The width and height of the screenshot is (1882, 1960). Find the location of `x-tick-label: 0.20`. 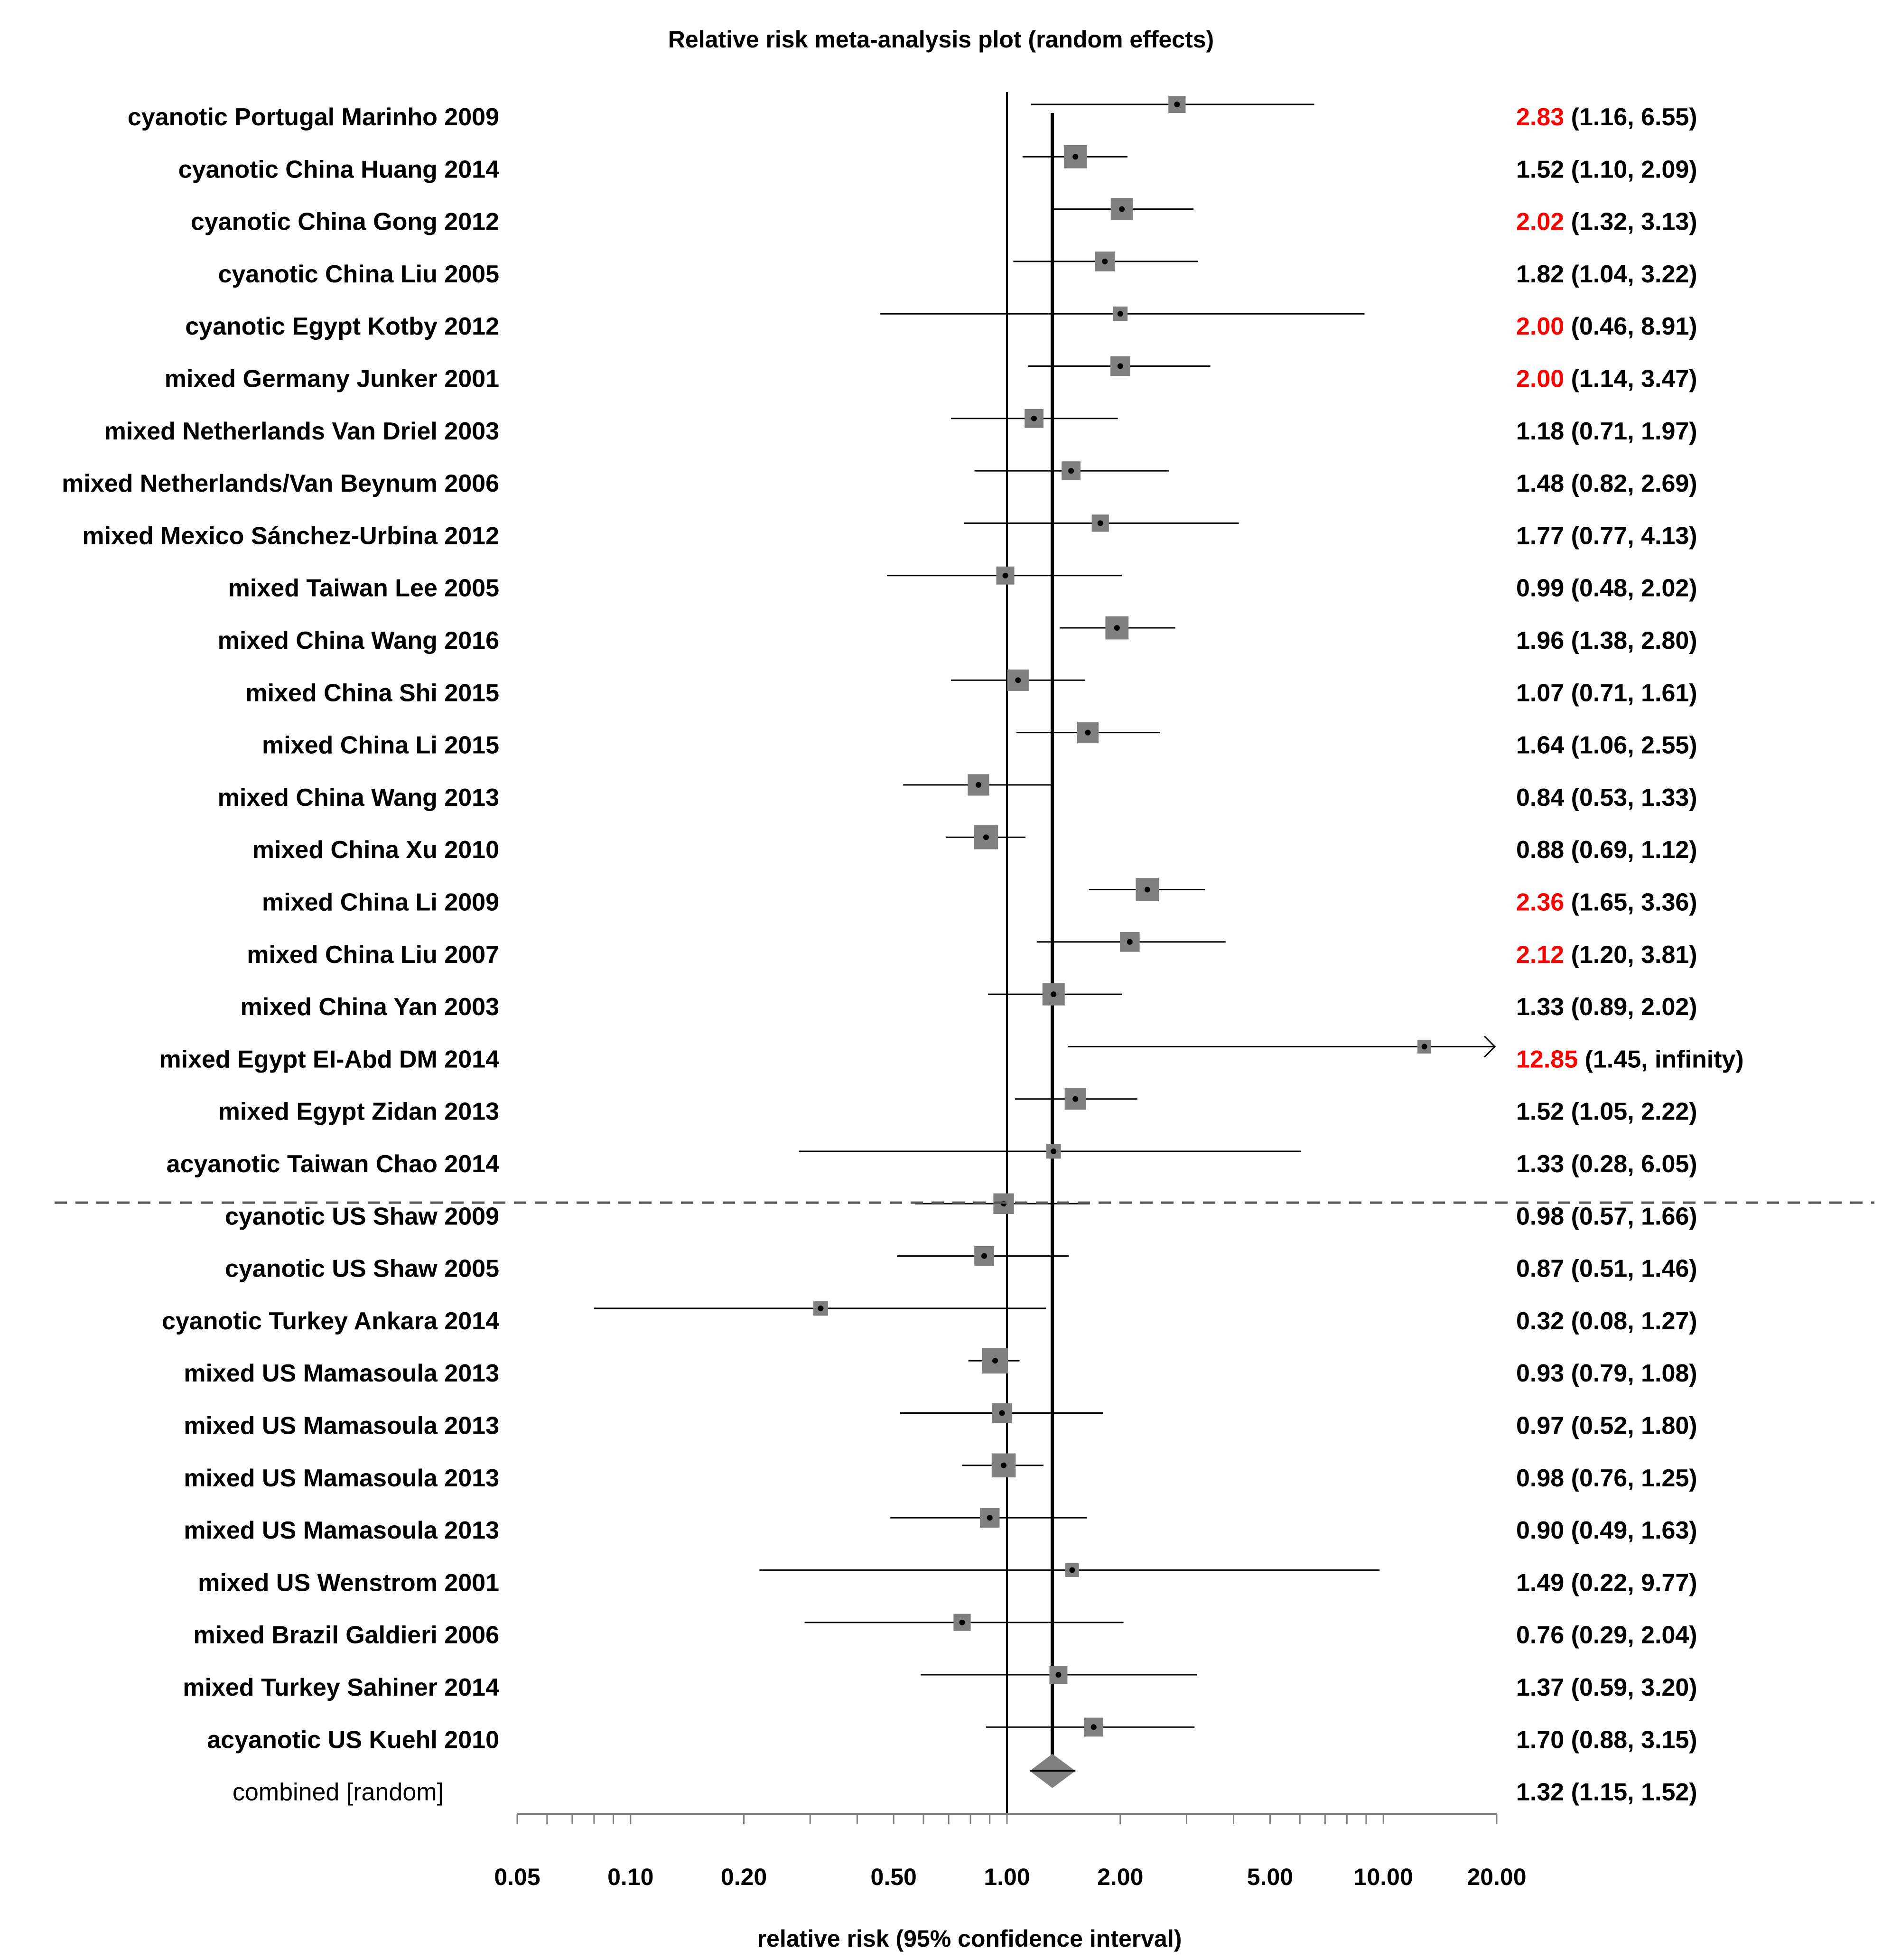

x-tick-label: 0.20 is located at coordinates (744, 1877).